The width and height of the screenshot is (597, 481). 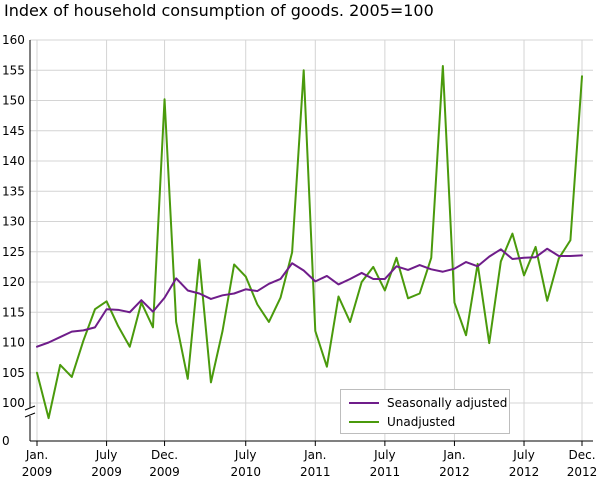 I want to click on x-tick-label-24-line1: Jan., so click(x=314, y=455).